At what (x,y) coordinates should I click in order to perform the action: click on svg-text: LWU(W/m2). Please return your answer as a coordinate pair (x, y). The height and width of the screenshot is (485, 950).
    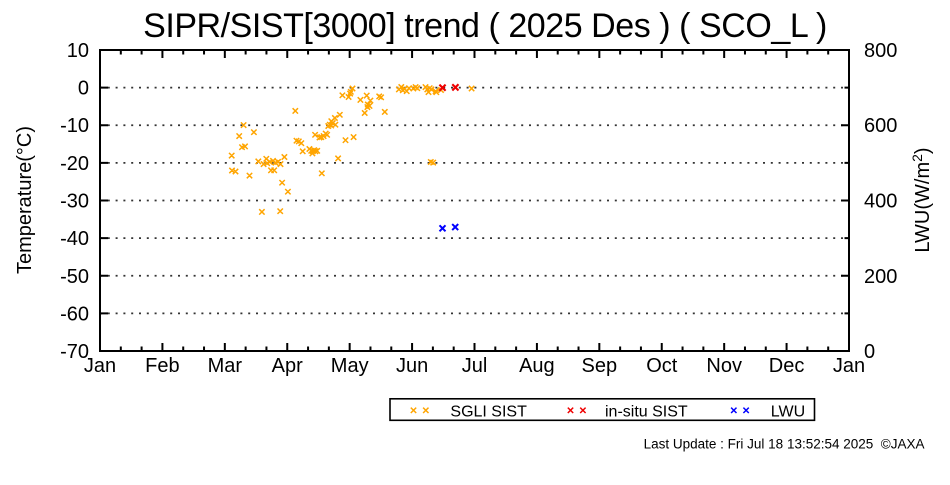
    Looking at the image, I should click on (921, 199).